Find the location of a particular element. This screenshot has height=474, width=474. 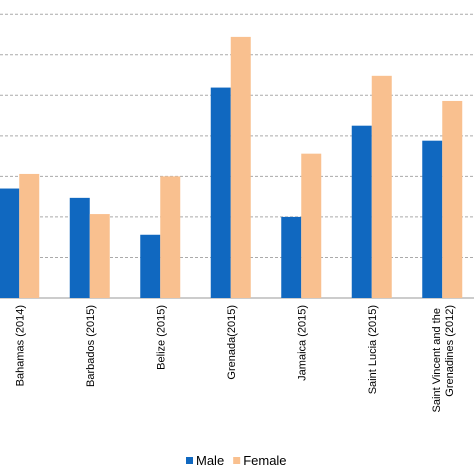

x-tick-label: Barbados (2015) is located at coordinates (91, 346).